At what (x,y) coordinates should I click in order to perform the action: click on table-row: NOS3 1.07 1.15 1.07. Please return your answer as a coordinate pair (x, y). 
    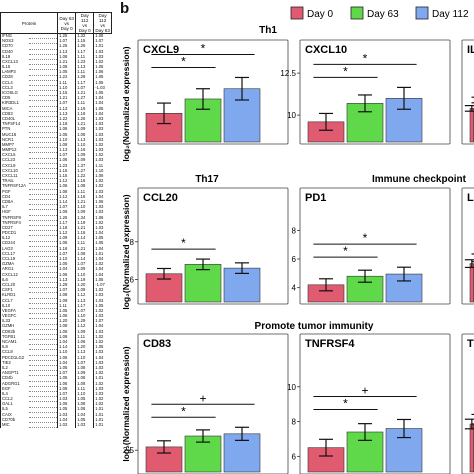
    Looking at the image, I should click on (56, 41).